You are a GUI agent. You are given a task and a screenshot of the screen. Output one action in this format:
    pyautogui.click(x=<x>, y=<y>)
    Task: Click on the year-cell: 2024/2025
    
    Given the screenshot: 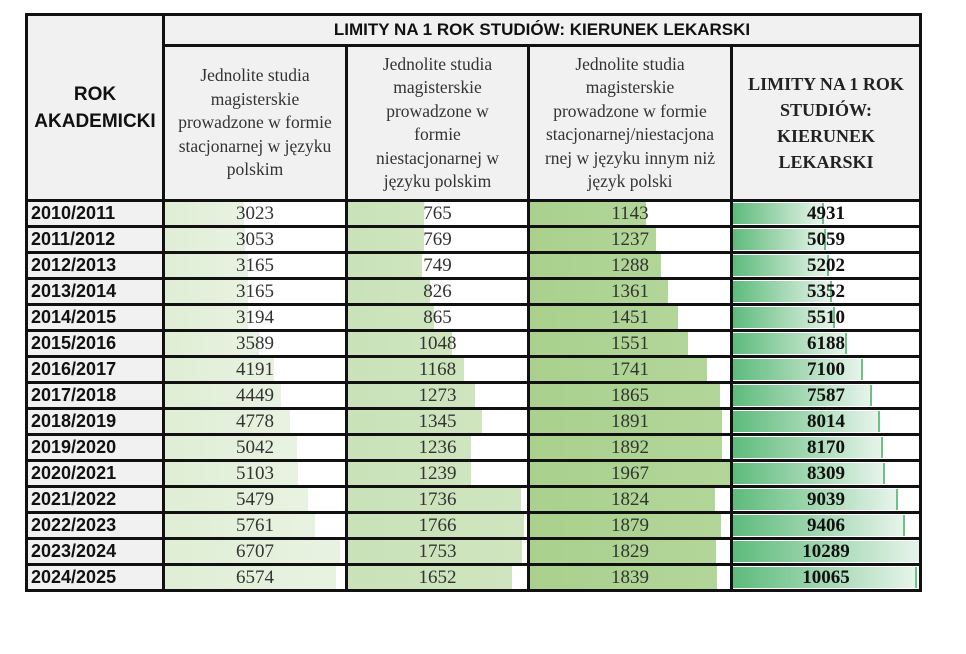 What is the action you would take?
    pyautogui.click(x=95, y=577)
    